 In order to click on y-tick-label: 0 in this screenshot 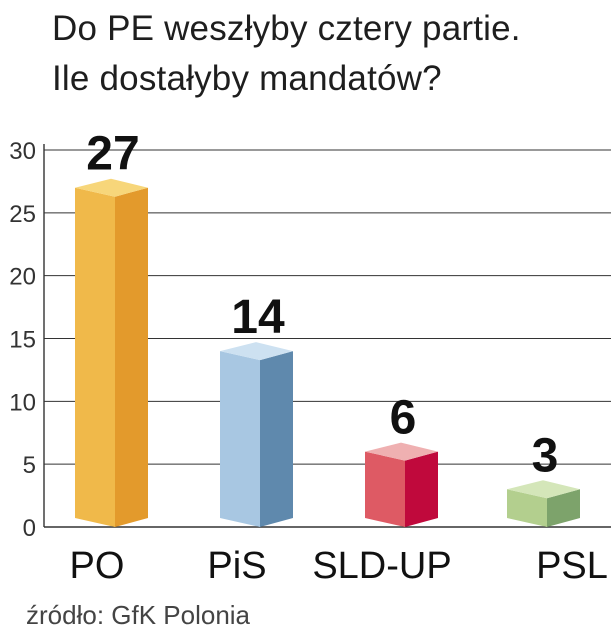, I will do `click(29, 528)`.